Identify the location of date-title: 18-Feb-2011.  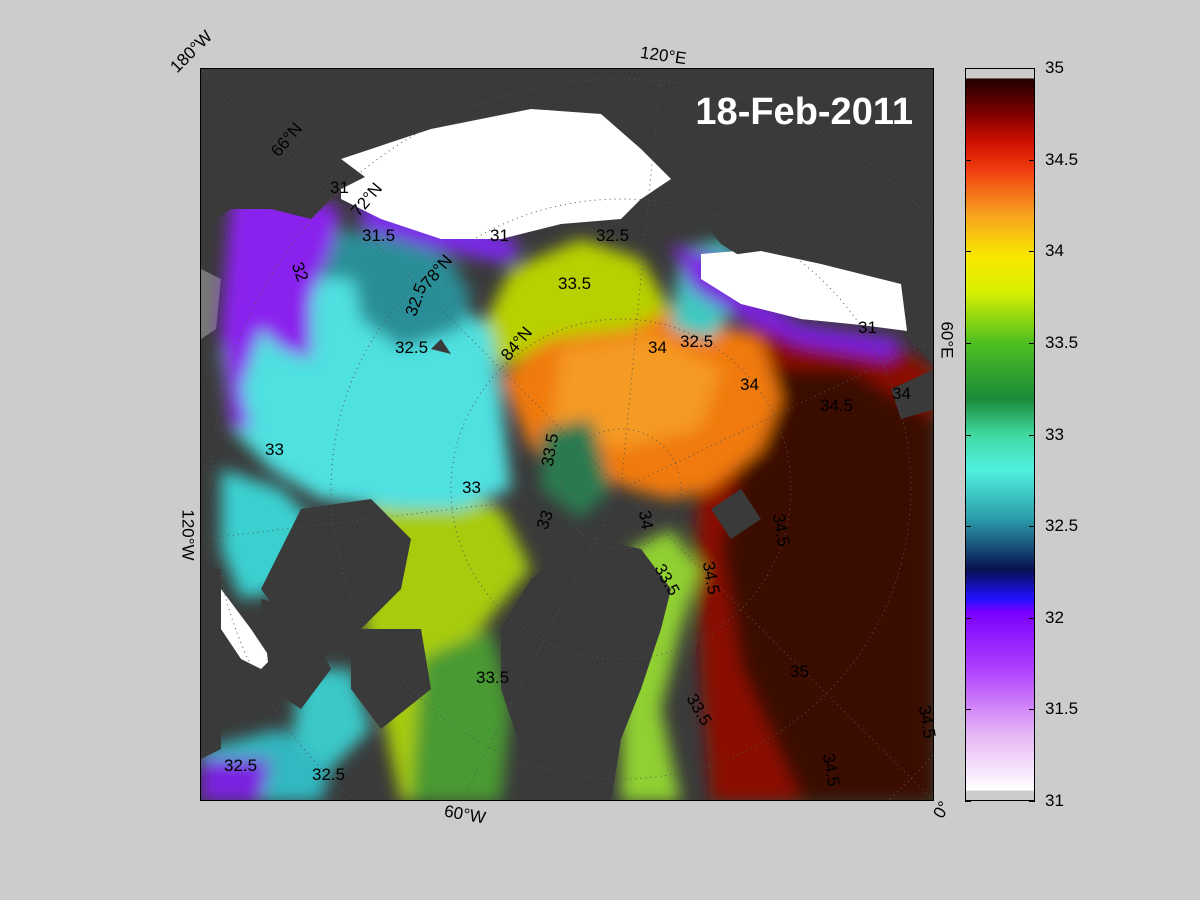
(804, 112).